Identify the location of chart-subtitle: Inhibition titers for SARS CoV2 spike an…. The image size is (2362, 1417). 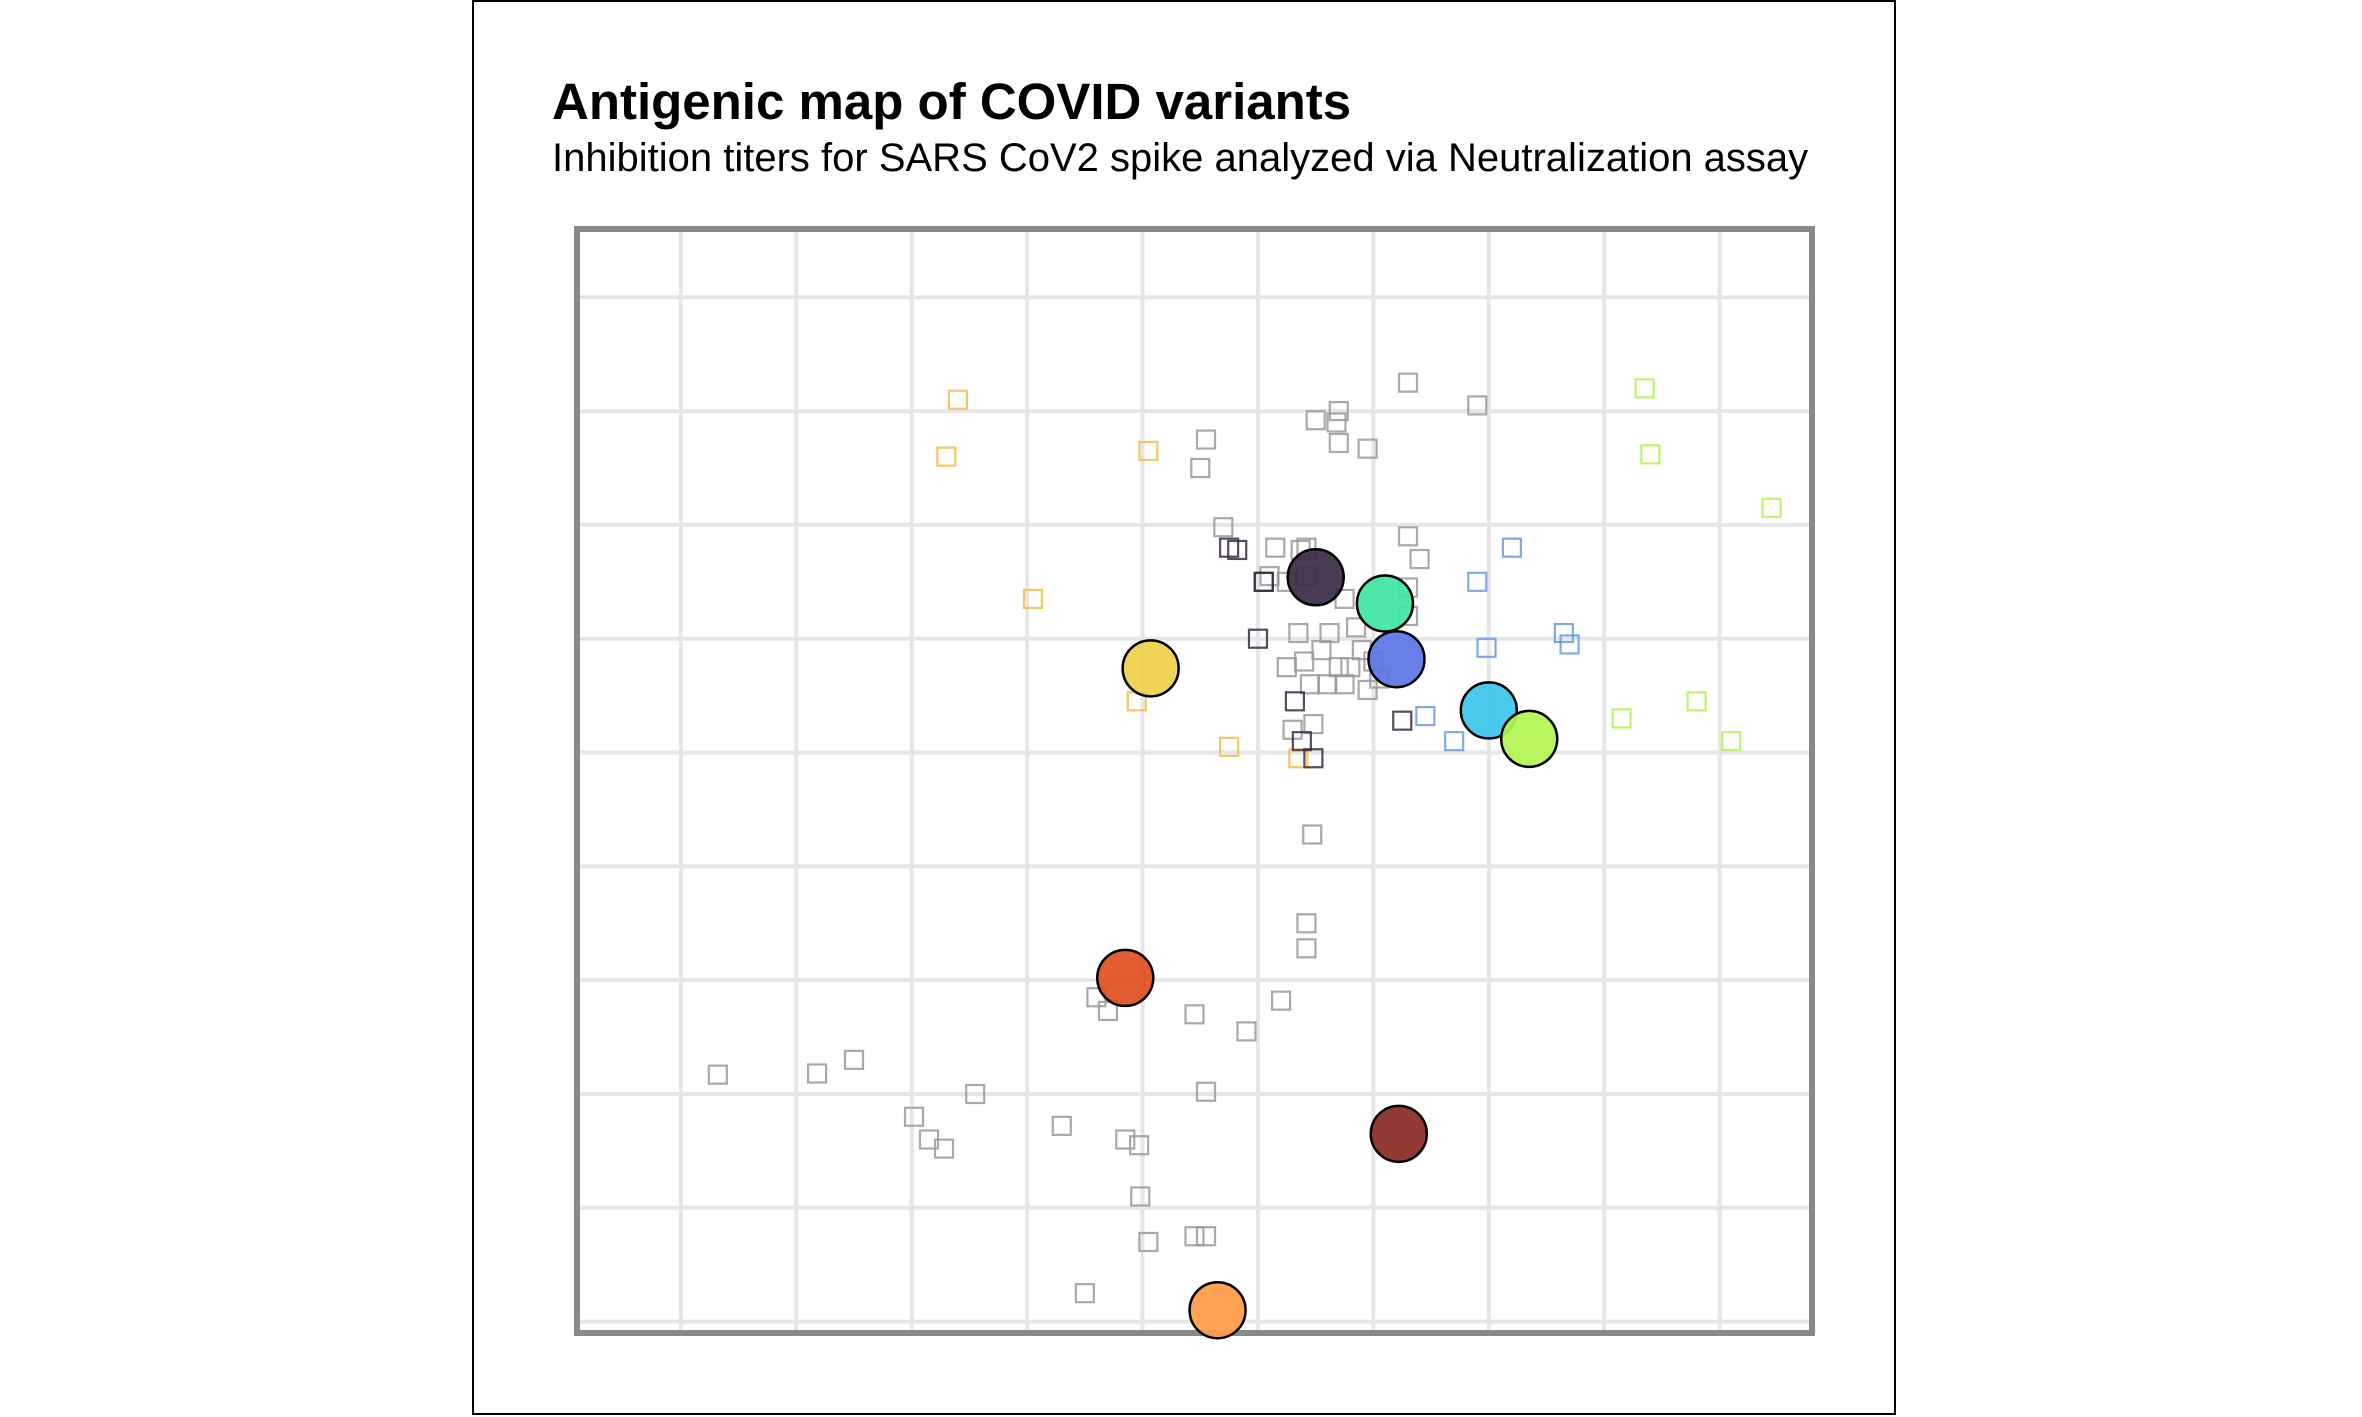
(1180, 158).